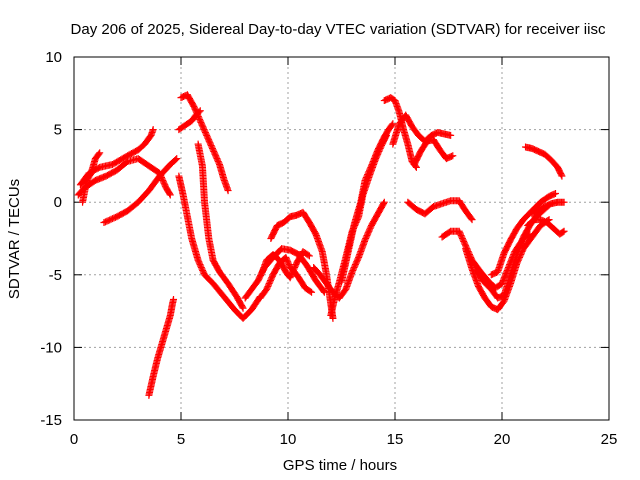 The width and height of the screenshot is (640, 480). I want to click on y-tick-label: 0, so click(58, 202).